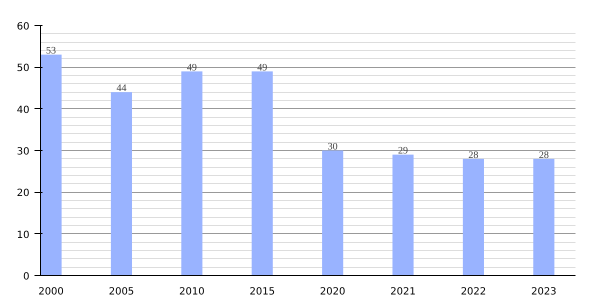 The width and height of the screenshot is (600, 300). I want to click on data-label: 53, so click(51, 51).